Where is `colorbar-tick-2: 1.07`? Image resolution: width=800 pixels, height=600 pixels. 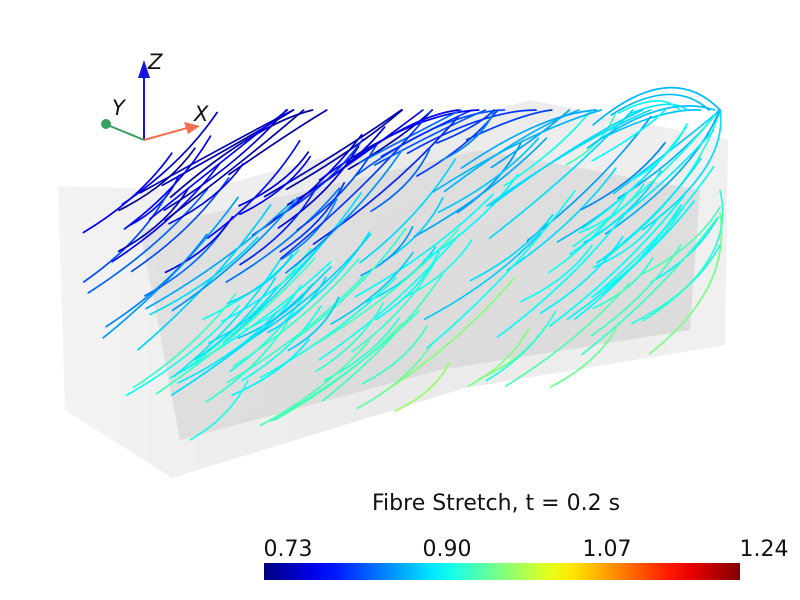 colorbar-tick-2: 1.07 is located at coordinates (607, 549).